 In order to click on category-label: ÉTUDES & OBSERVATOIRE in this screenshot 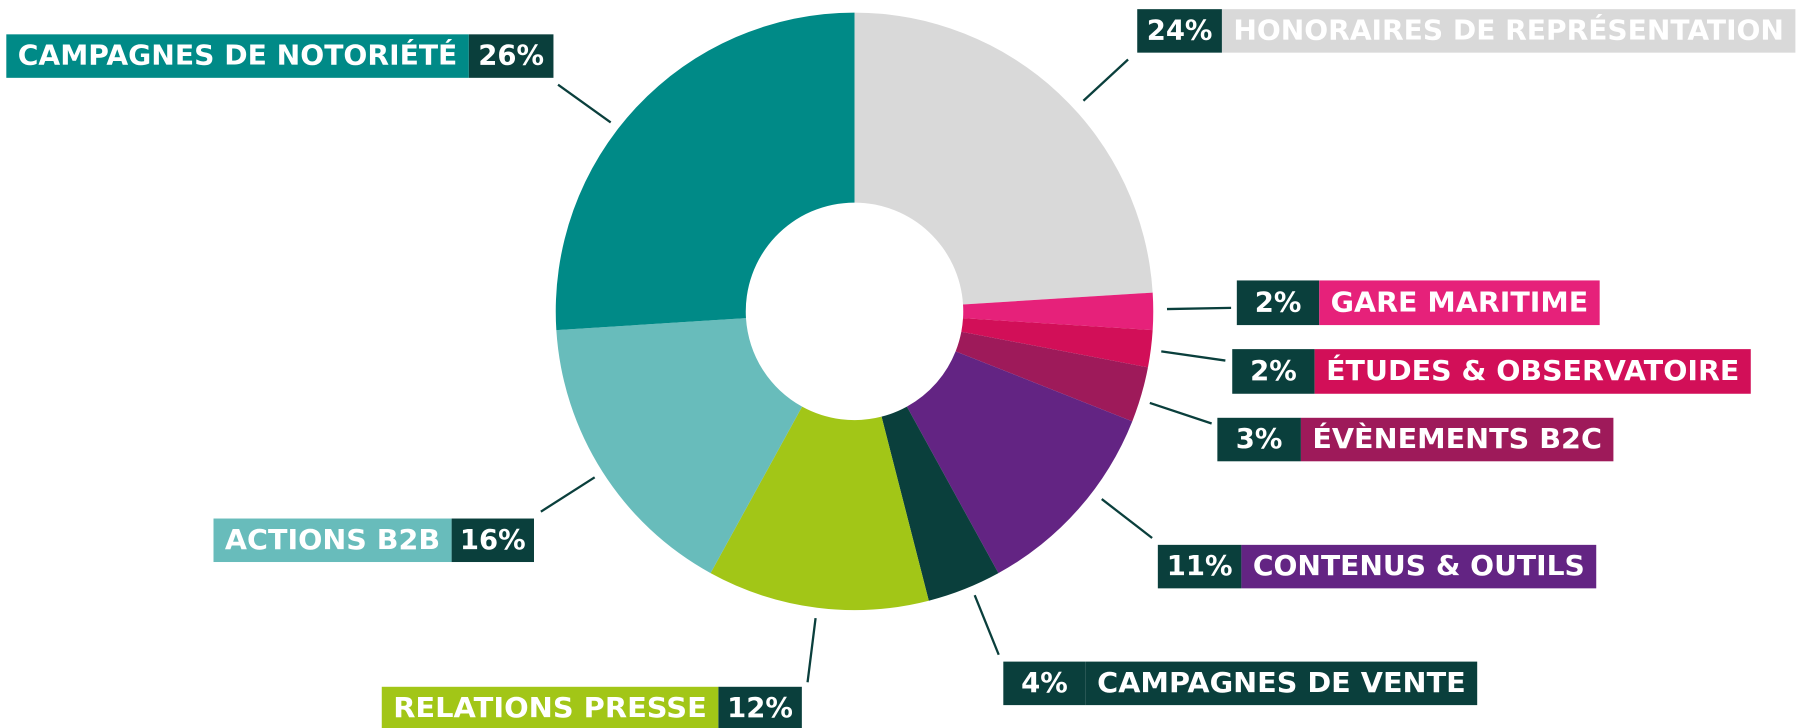, I will do `click(1532, 370)`.